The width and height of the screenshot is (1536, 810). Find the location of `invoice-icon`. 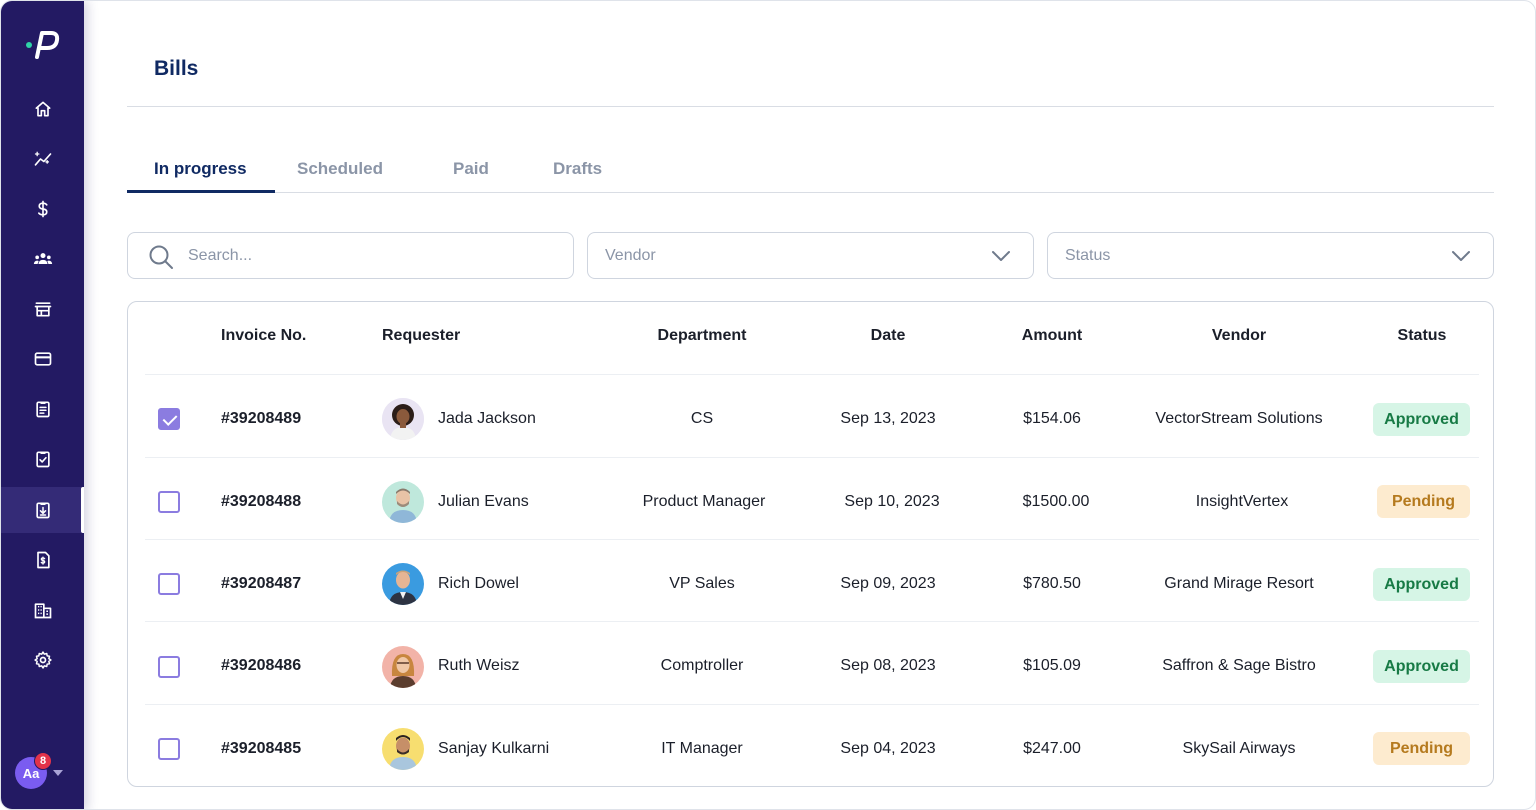

invoice-icon is located at coordinates (43, 560).